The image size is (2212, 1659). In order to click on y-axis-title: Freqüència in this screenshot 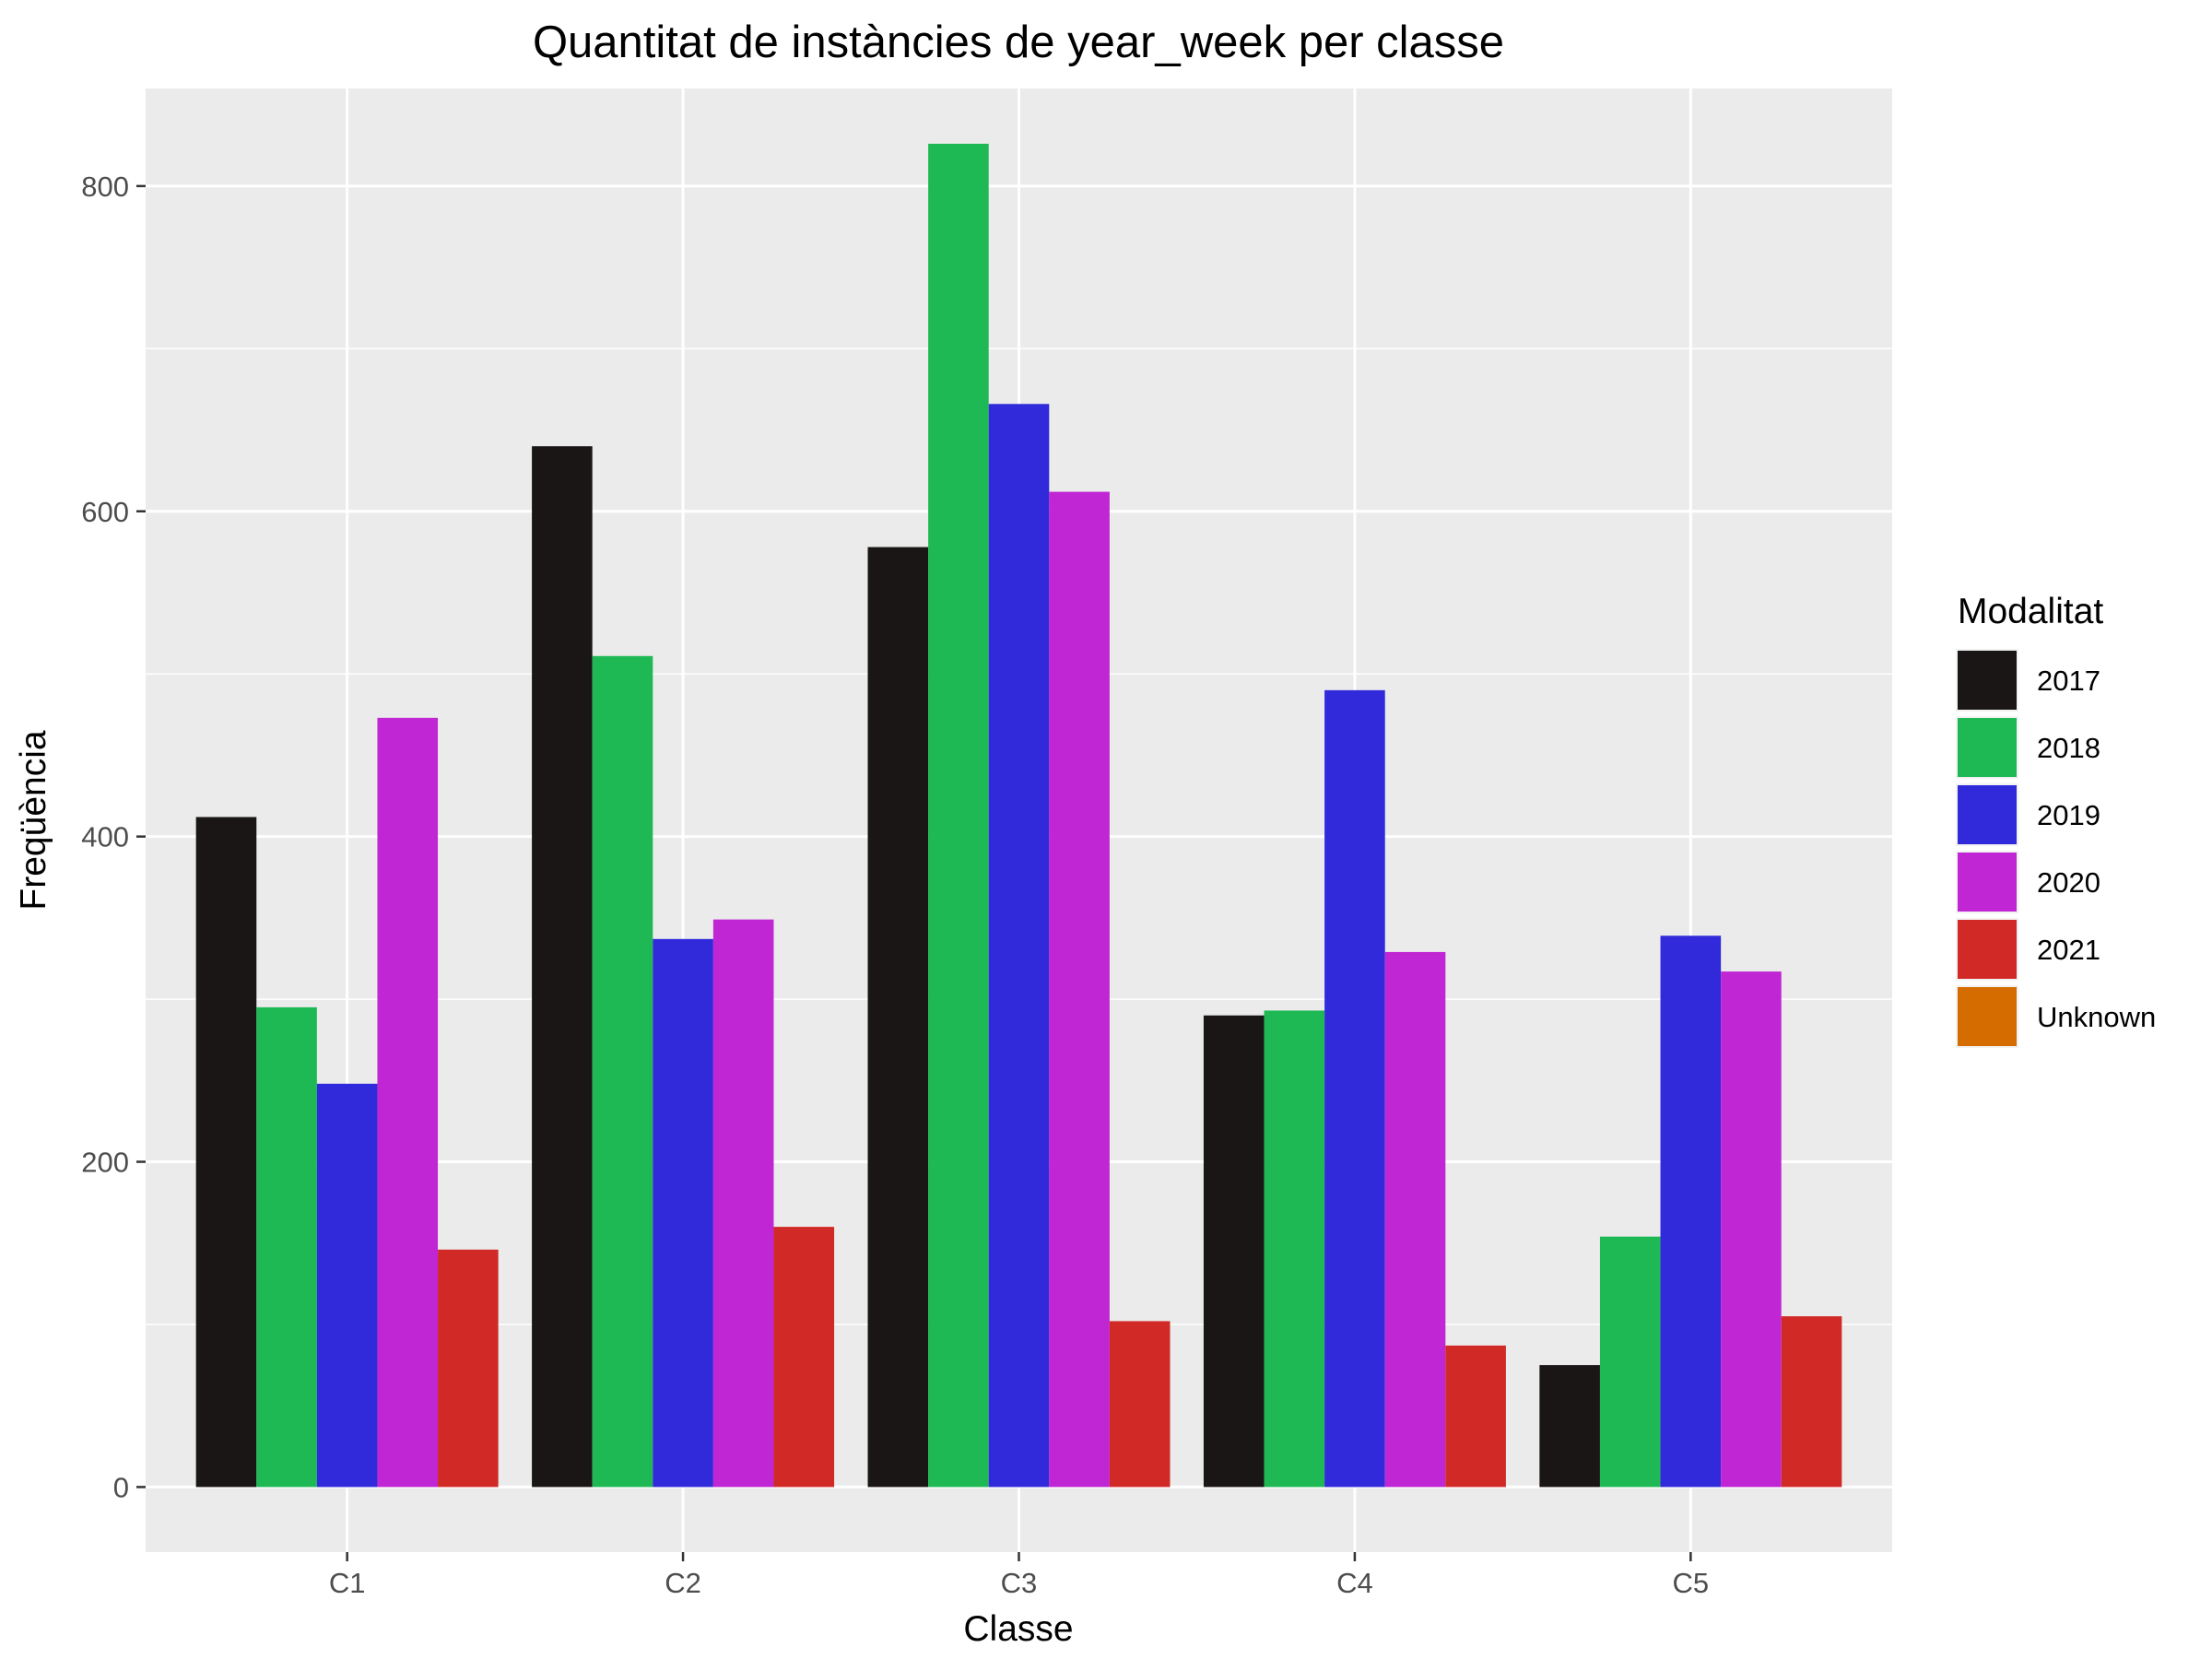, I will do `click(33, 820)`.